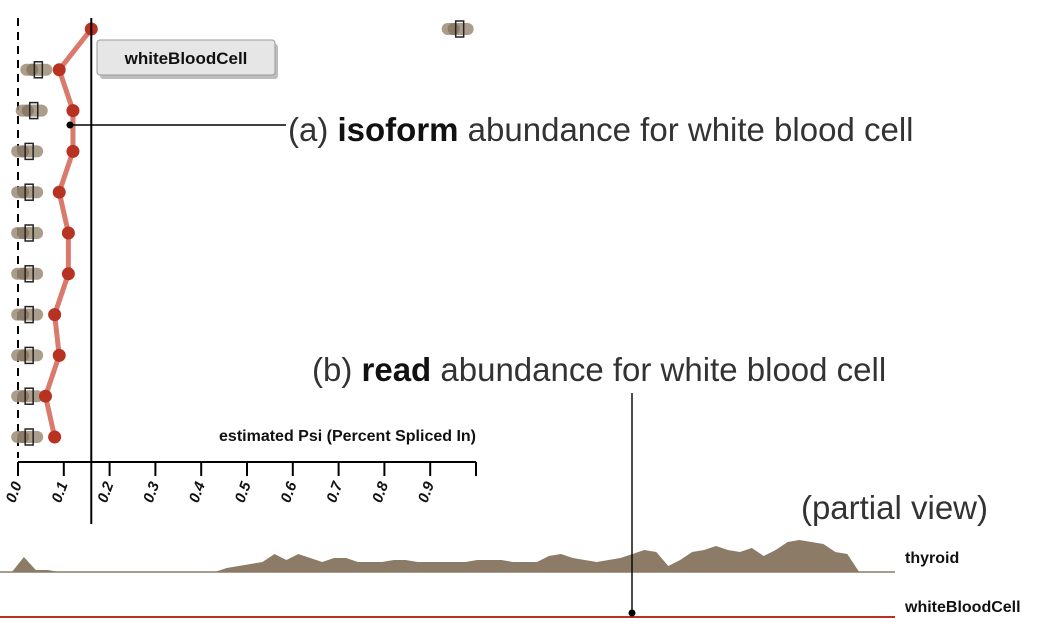 This screenshot has width=1047, height=626. I want to click on annotation-a-suffix: abundance for white blood cell, so click(686, 129).